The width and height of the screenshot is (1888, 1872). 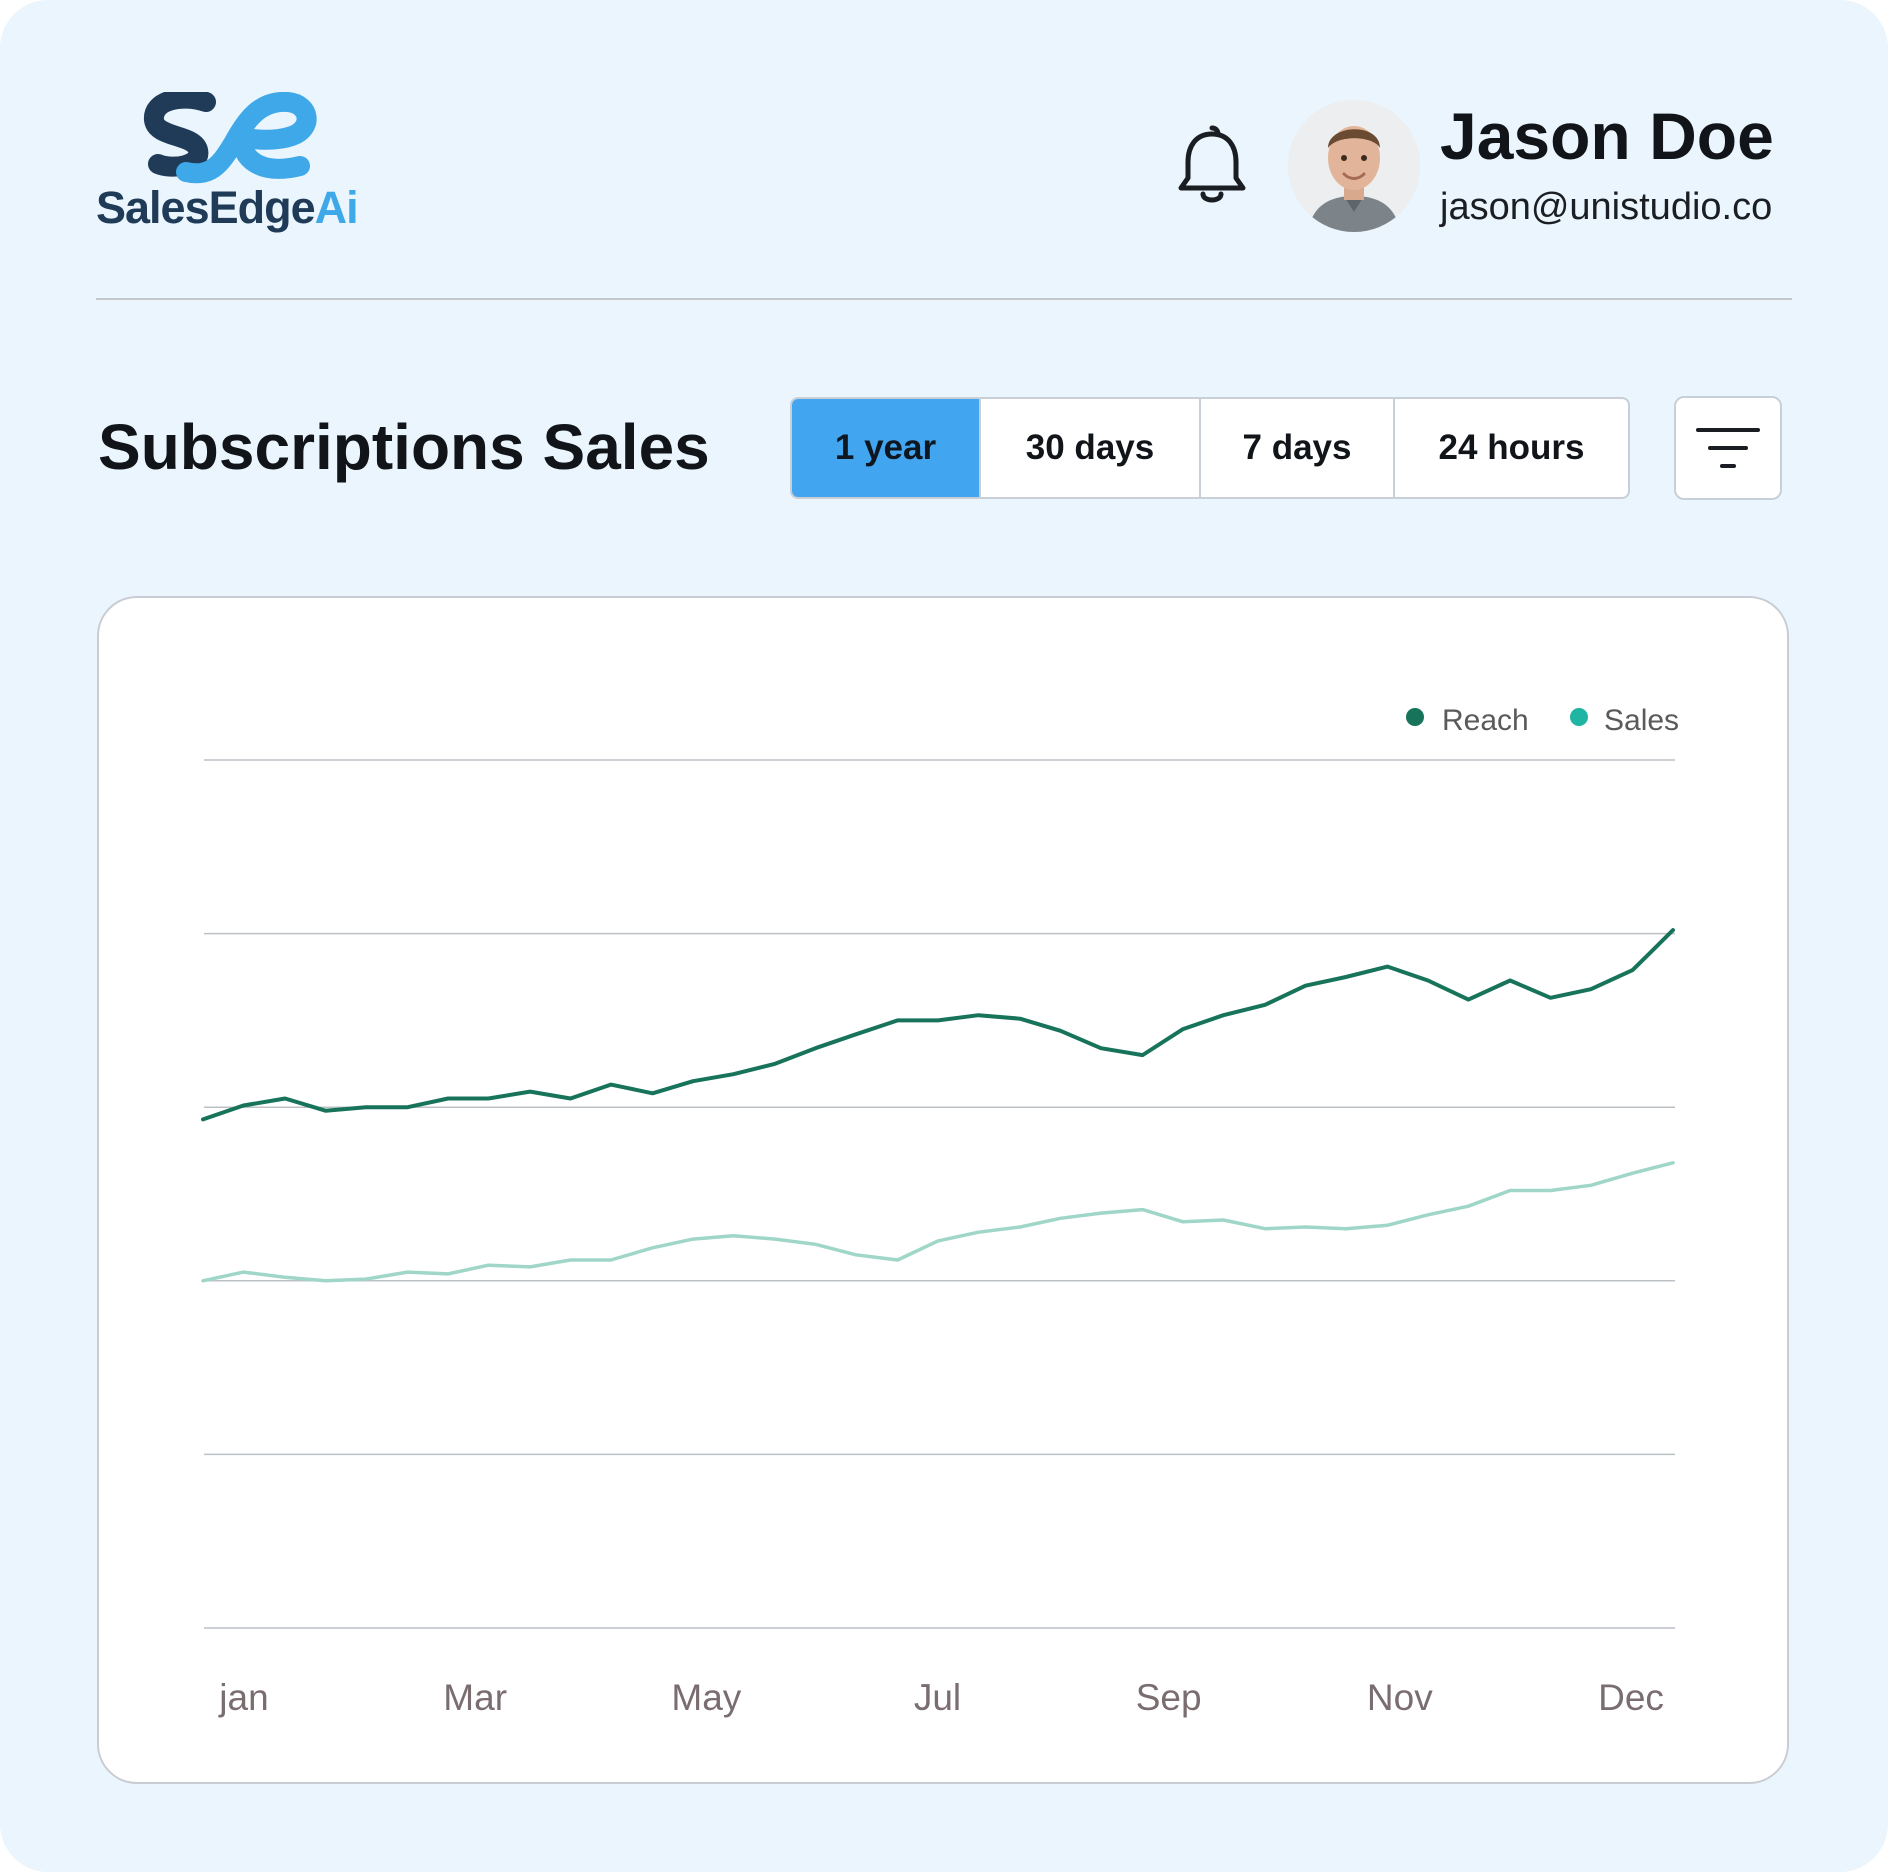 What do you see at coordinates (937, 1697) in the screenshot?
I see `x-tick-label: Jul` at bounding box center [937, 1697].